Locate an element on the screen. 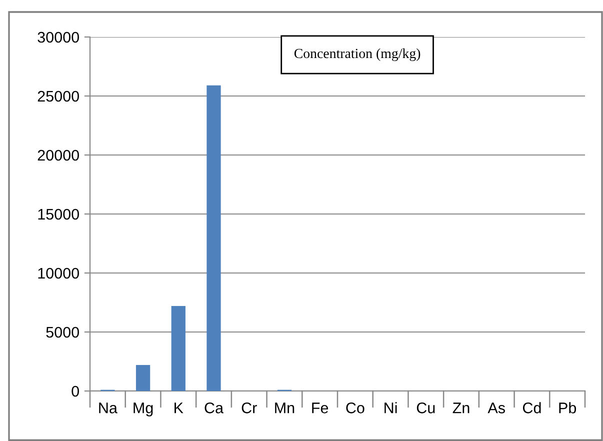  y-tick-label: 15000 is located at coordinates (58, 214).